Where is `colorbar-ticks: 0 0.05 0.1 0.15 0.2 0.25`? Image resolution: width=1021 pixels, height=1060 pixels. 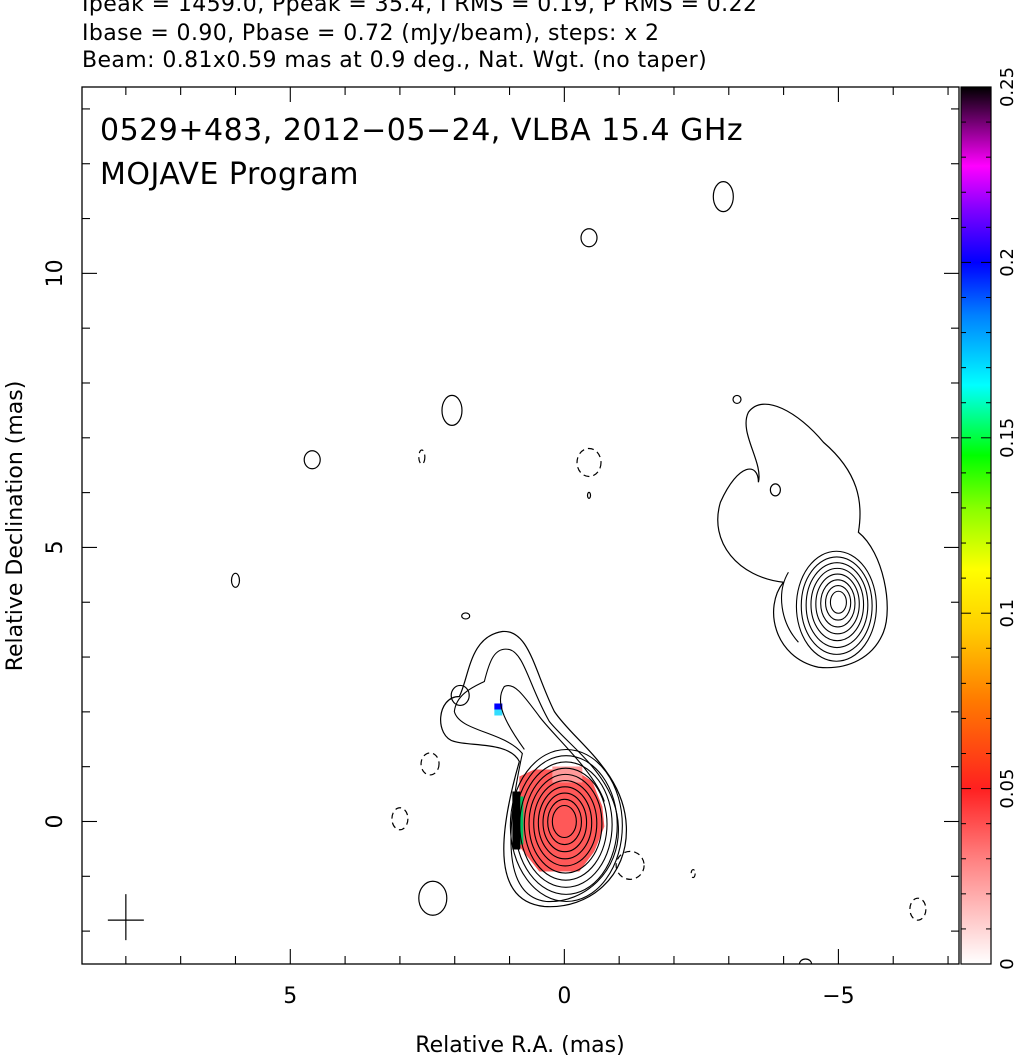 colorbar-ticks: 0 0.05 0.1 0.15 0.2 0.25 is located at coordinates (989, 518).